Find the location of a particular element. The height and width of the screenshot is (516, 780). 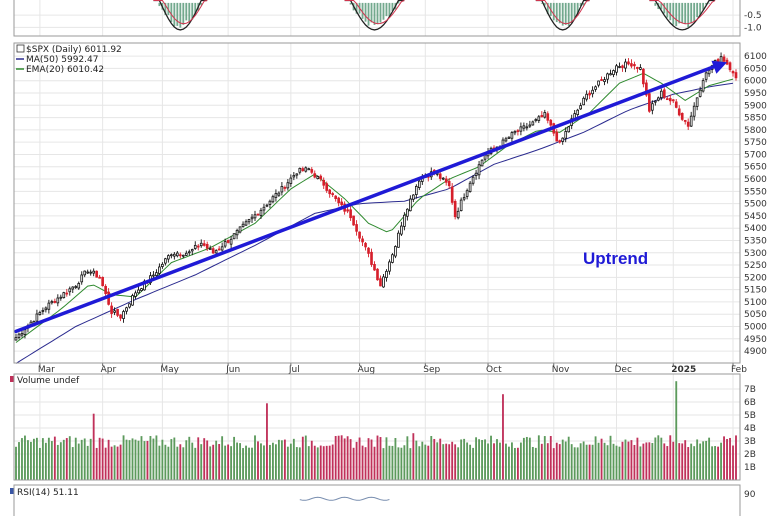

price-tick-label: 4900 is located at coordinates (755, 352).